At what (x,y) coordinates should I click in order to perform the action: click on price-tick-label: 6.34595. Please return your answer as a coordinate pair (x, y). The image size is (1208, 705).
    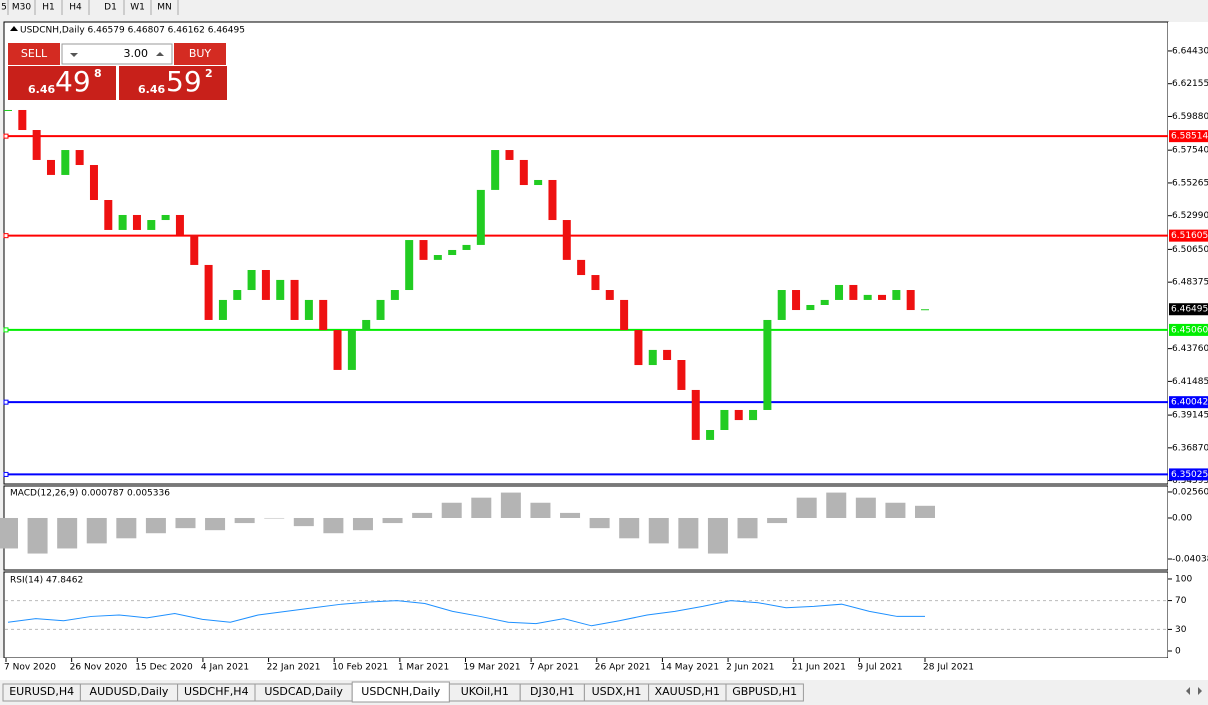
    Looking at the image, I should click on (1190, 481).